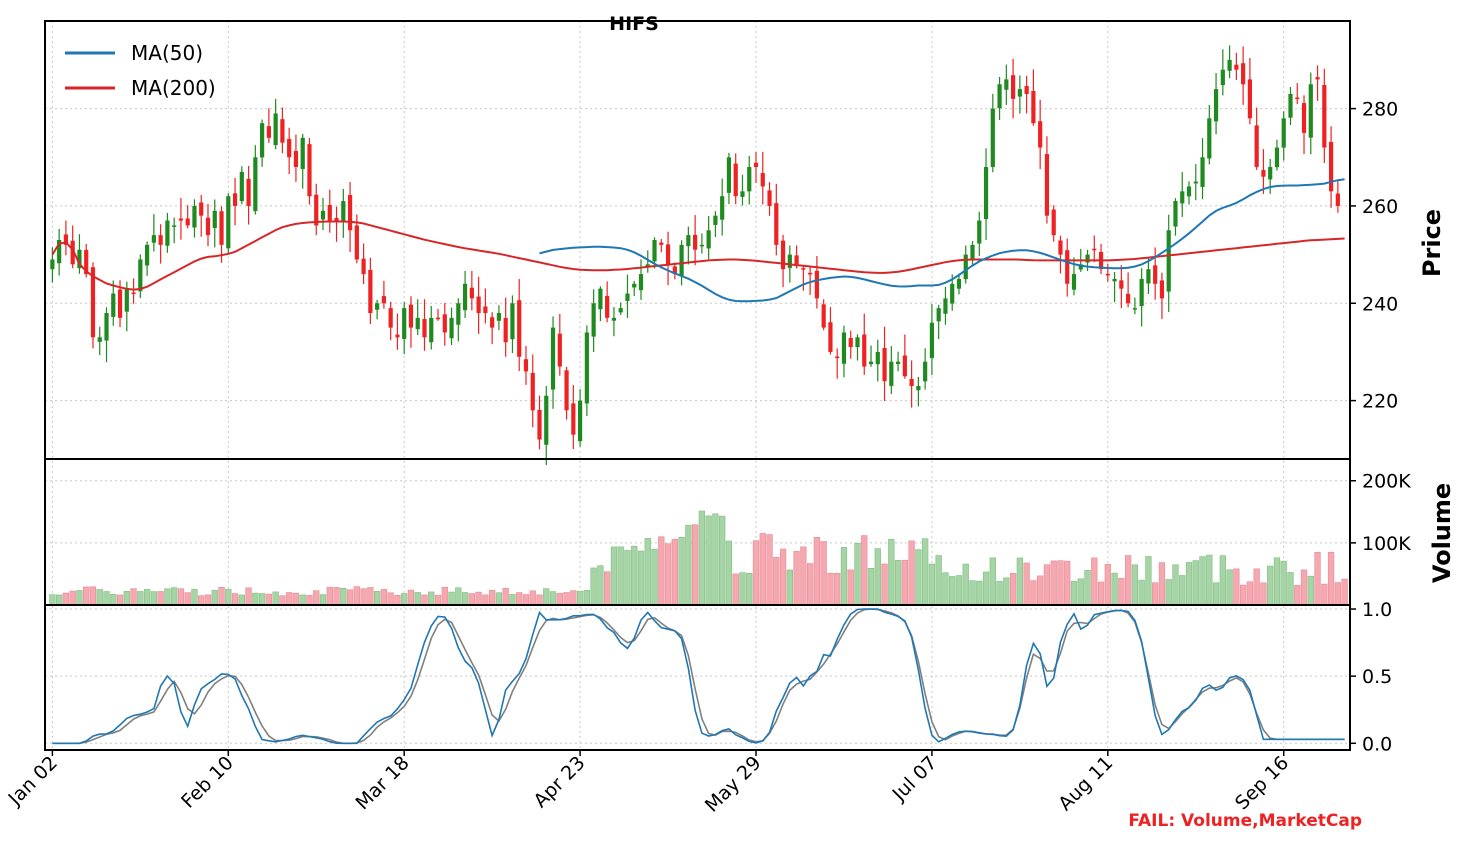  I want to click on stochastic-d-line, so click(698, 676).